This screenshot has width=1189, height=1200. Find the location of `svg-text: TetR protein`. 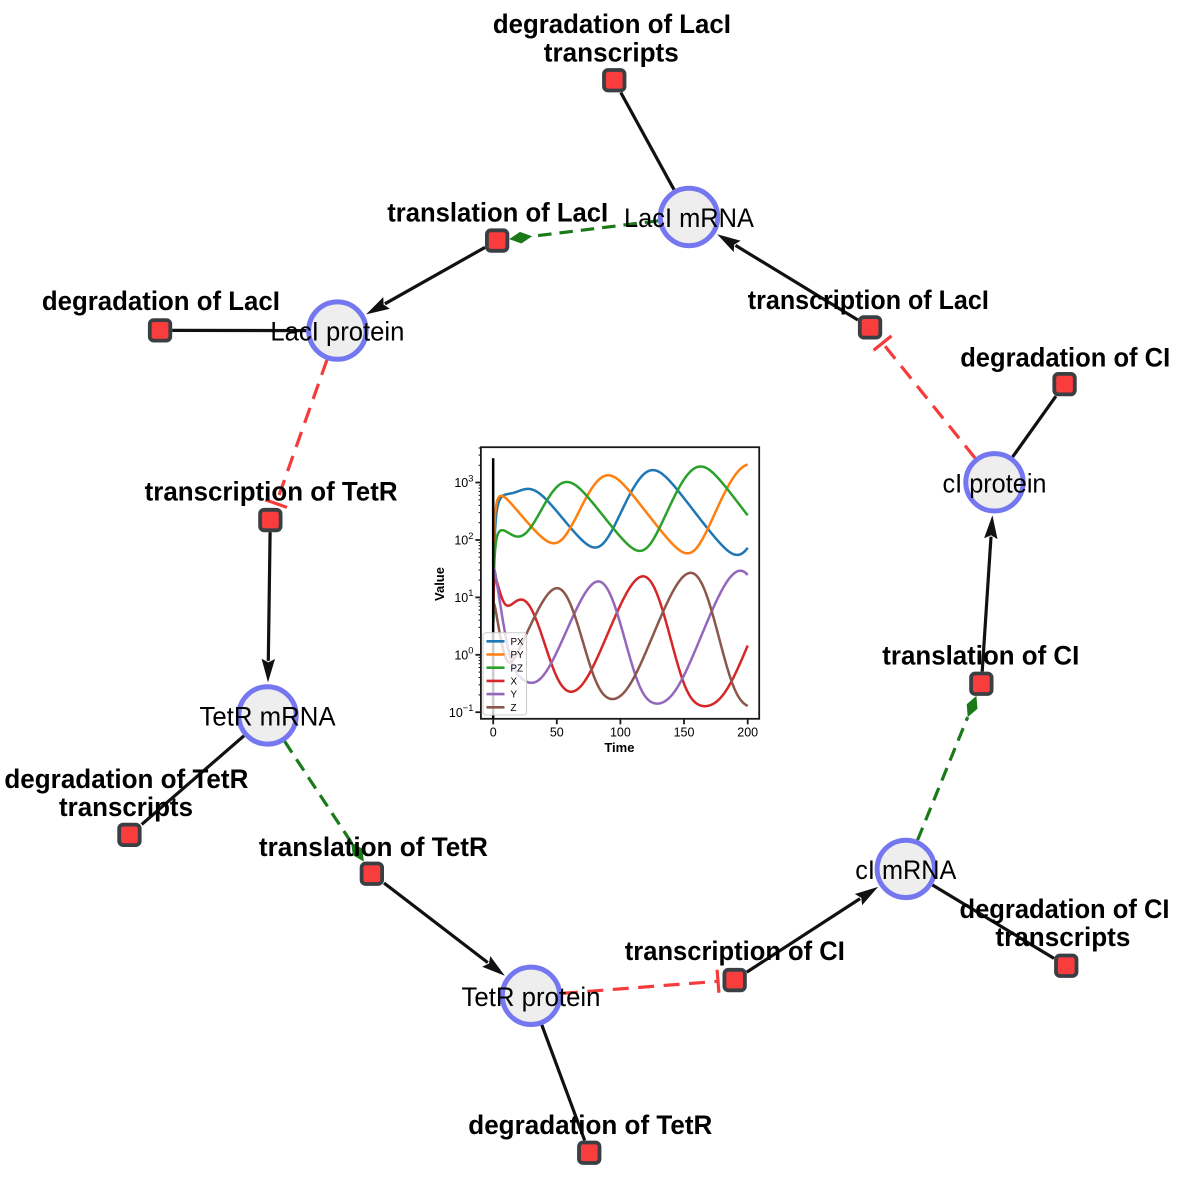

svg-text: TetR protein is located at coordinates (531, 997).